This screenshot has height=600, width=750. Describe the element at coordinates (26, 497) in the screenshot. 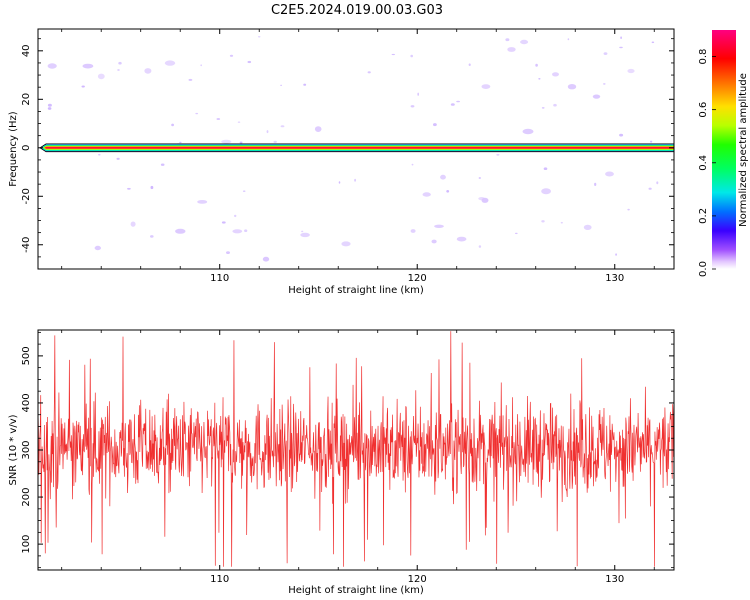

I see `y-tick-label: 200` at that location.